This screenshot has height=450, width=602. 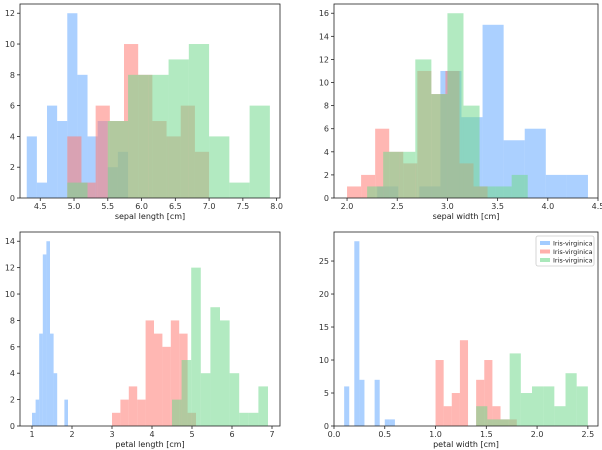 I want to click on y-tick-label: 6, so click(x=326, y=129).